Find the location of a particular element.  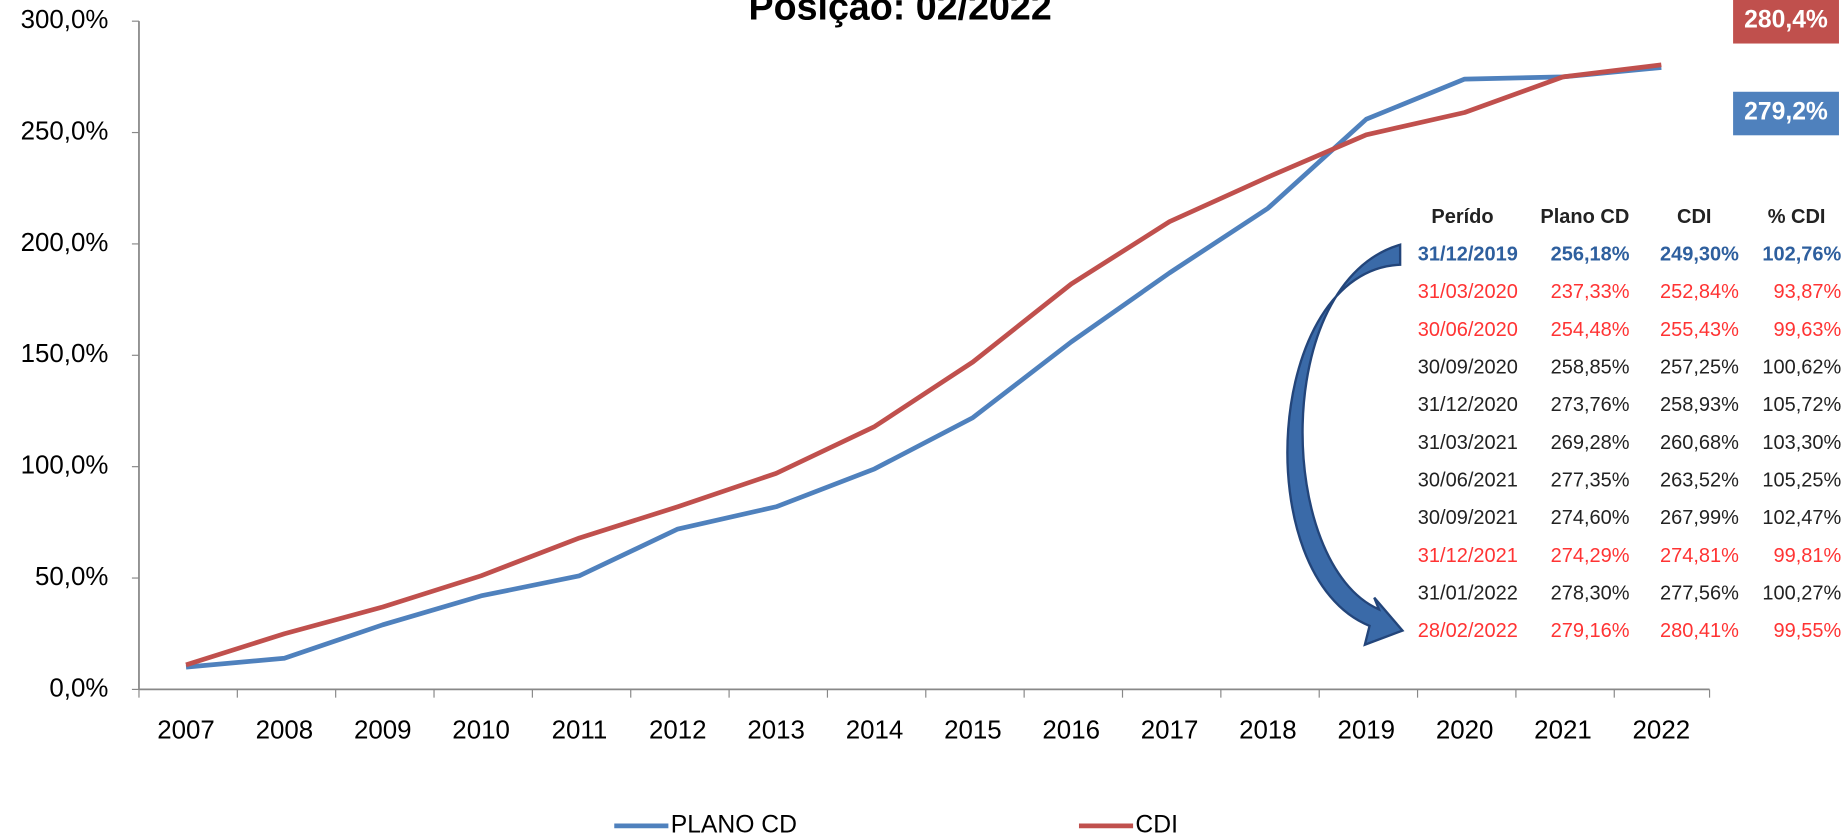

table-cell: 254,48% is located at coordinates (1590, 330).